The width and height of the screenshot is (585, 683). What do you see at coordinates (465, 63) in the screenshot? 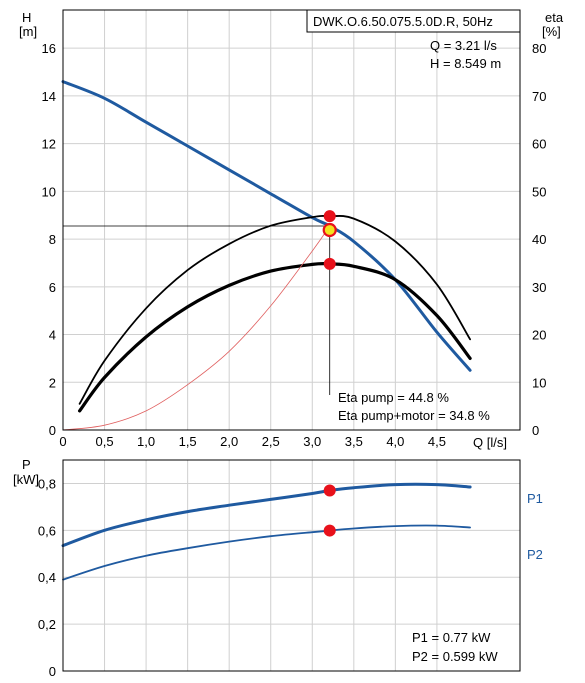
I see `duty-h-text: H = 8.549 m` at bounding box center [465, 63].